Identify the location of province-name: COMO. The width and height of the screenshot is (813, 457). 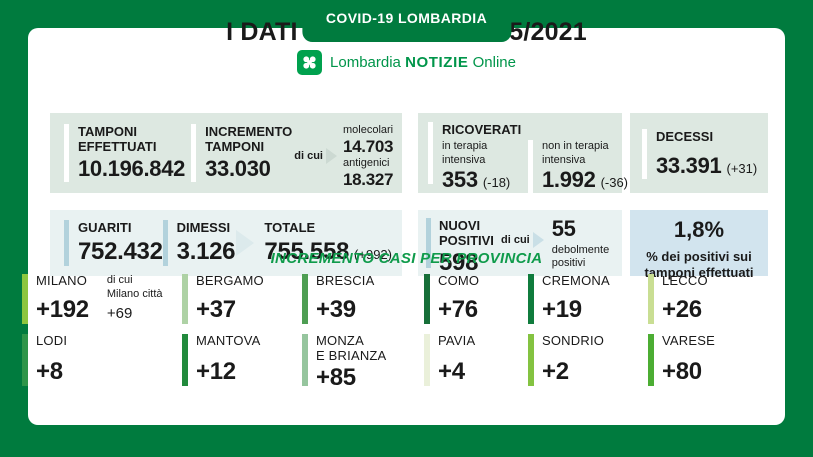
(459, 280).